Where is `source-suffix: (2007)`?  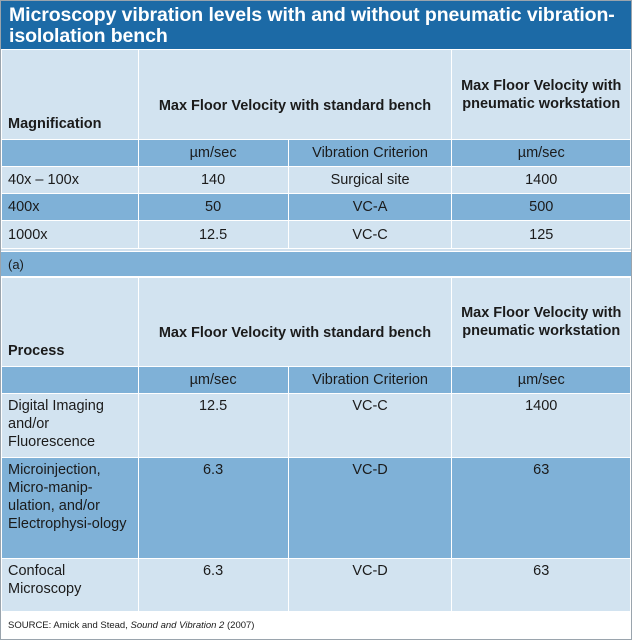
source-suffix: (2007) is located at coordinates (239, 625).